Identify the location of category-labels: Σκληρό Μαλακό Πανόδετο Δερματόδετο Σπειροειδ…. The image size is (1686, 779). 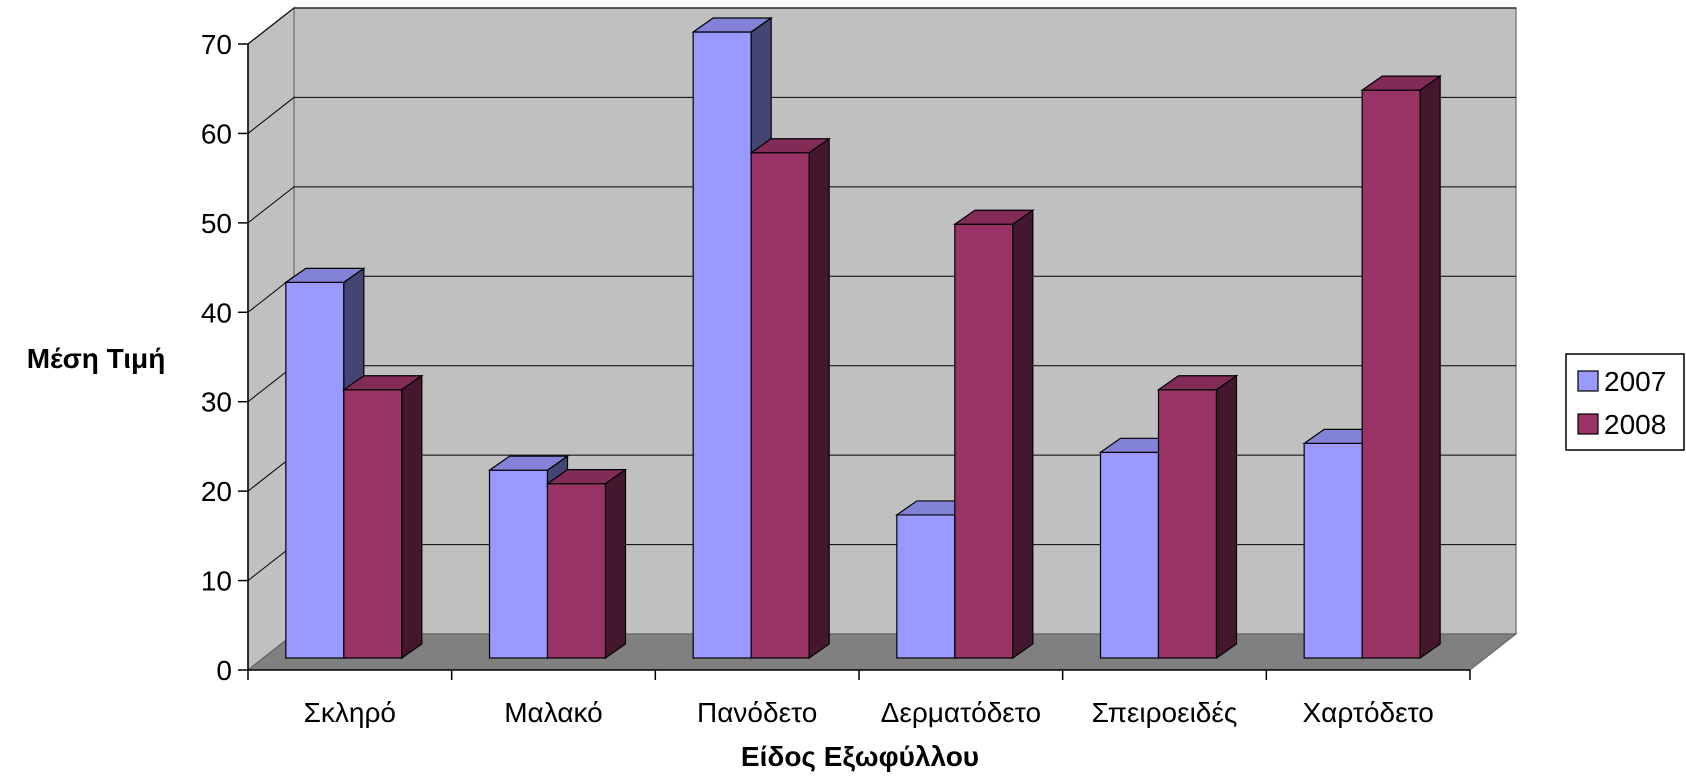
(869, 712).